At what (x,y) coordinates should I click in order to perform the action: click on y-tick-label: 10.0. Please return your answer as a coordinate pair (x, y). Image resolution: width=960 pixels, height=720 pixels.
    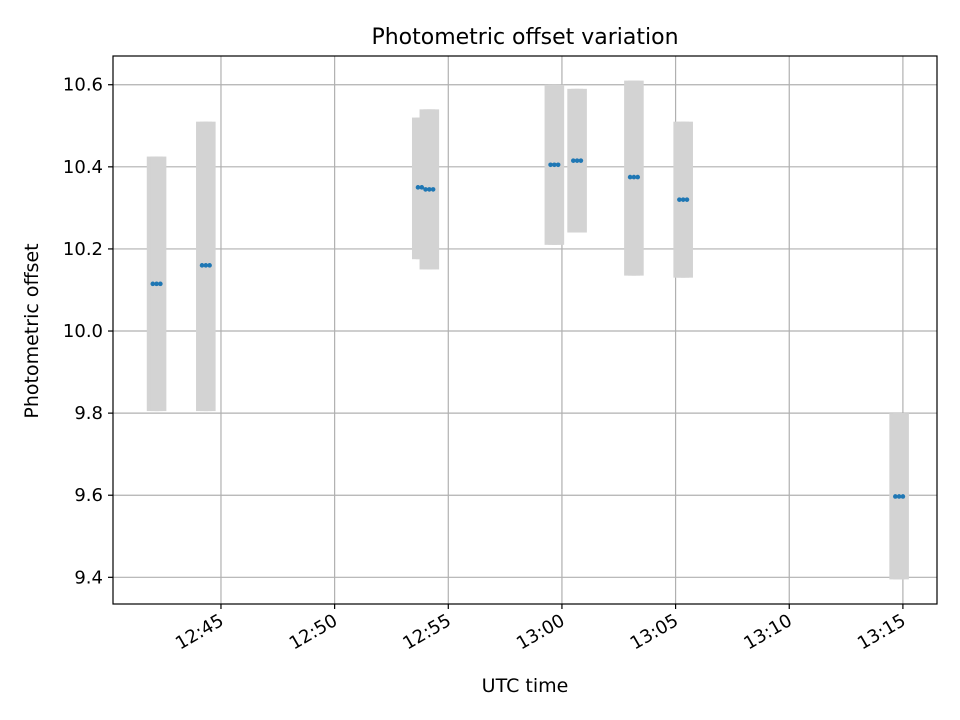
    Looking at the image, I should click on (83, 331).